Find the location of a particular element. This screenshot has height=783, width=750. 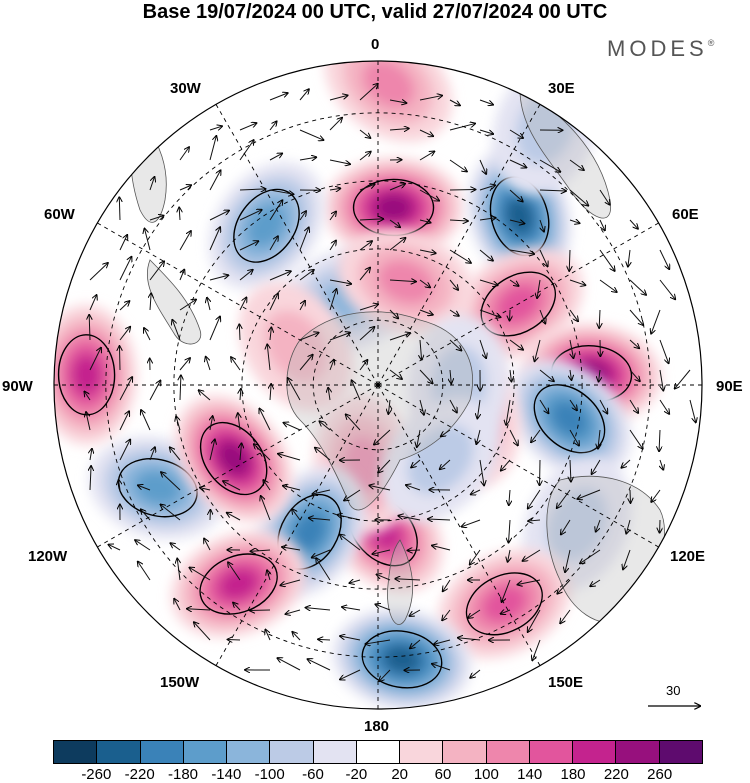

colorbar-tick-label: -180 is located at coordinates (183, 774).